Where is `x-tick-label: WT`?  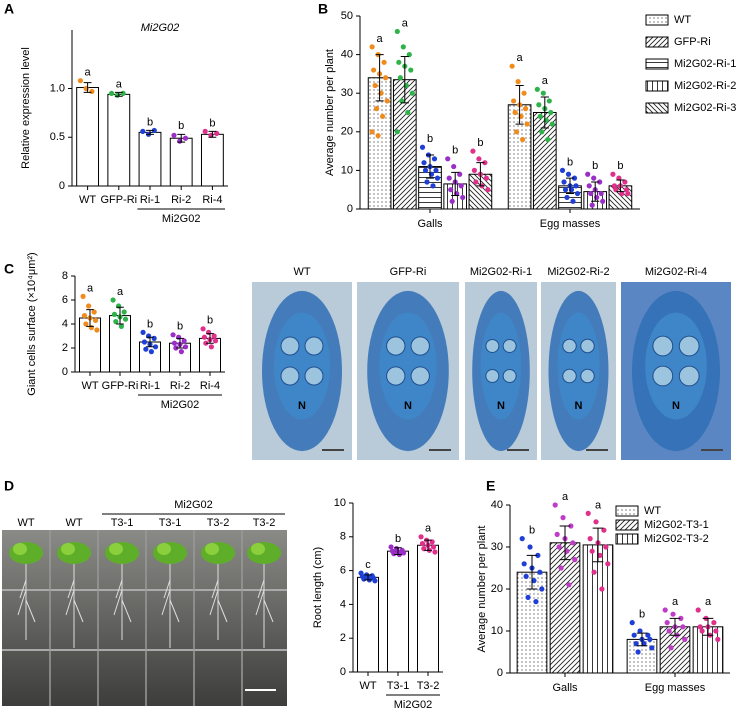 x-tick-label: WT is located at coordinates (89, 386).